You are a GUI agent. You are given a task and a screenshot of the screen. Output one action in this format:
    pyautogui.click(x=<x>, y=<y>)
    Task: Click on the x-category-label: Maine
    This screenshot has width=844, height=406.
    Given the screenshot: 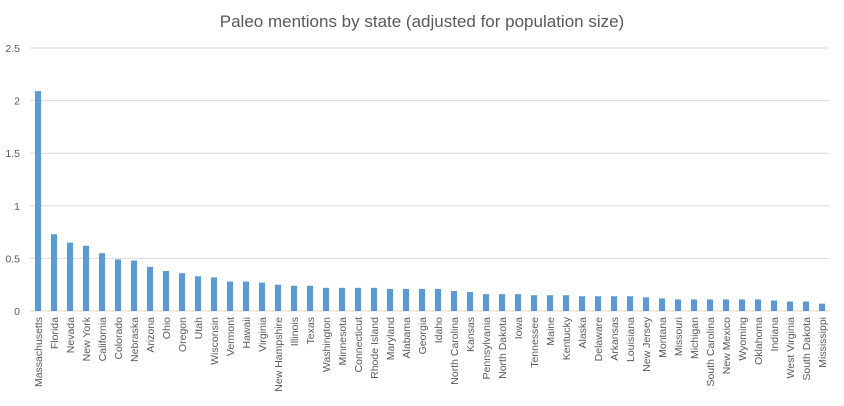 What is the action you would take?
    pyautogui.click(x=551, y=331)
    